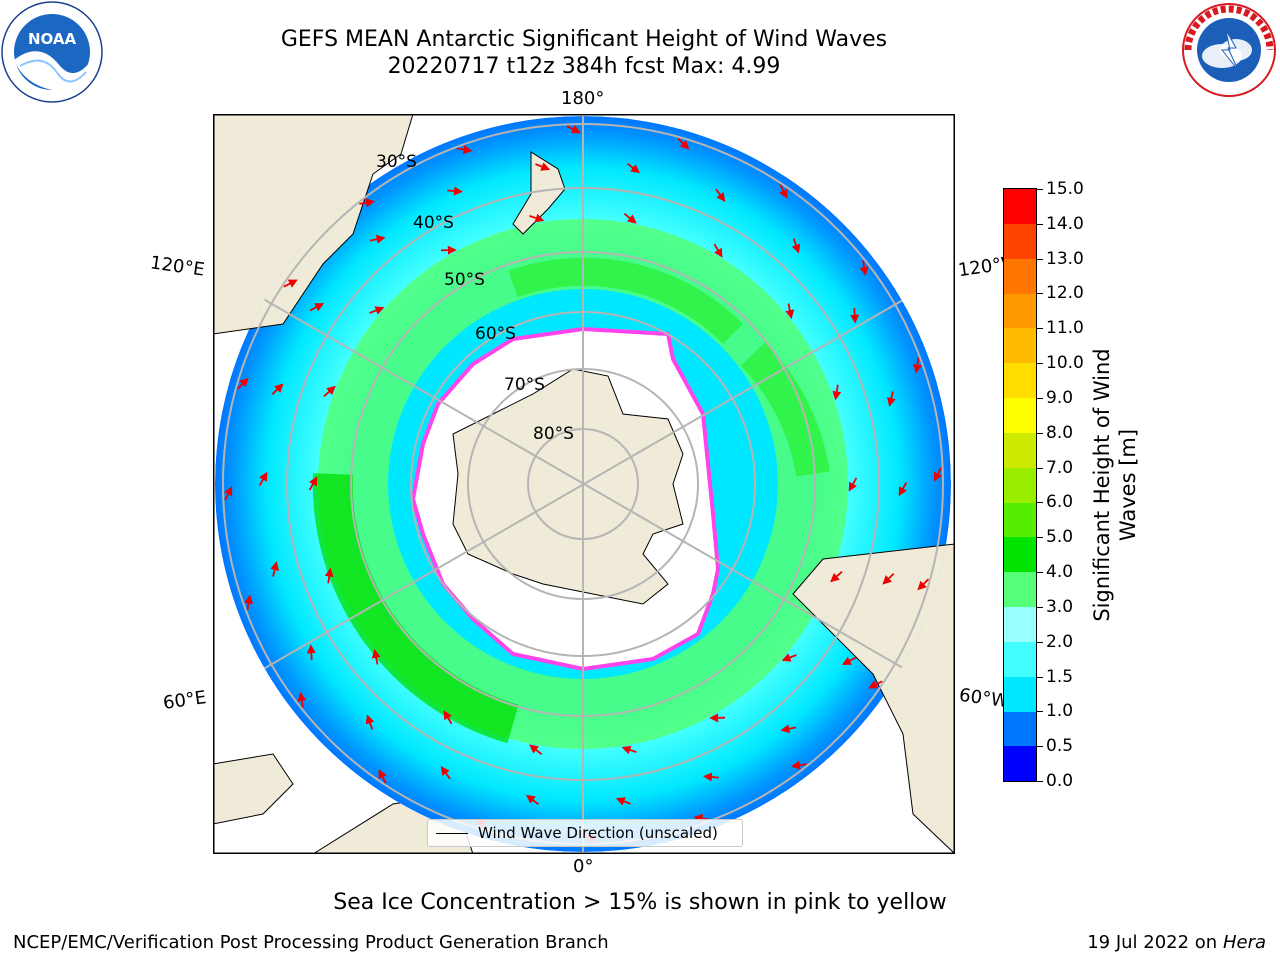 This screenshot has height=960, width=1280. Describe the element at coordinates (1065, 189) in the screenshot. I see `colorbar-tick-label: 15.0` at that location.